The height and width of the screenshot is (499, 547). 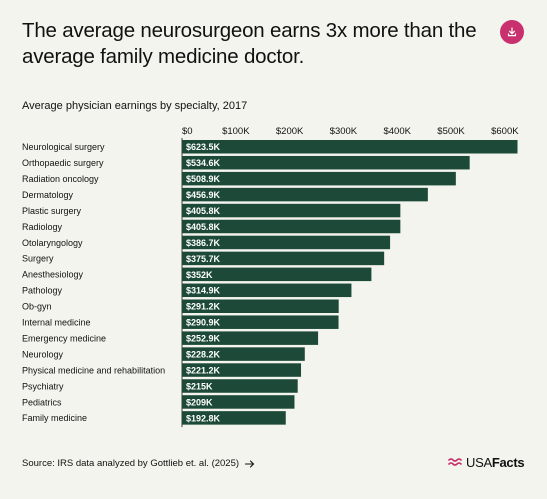 What do you see at coordinates (199, 275) in the screenshot?
I see `bar-value-label: $352K` at bounding box center [199, 275].